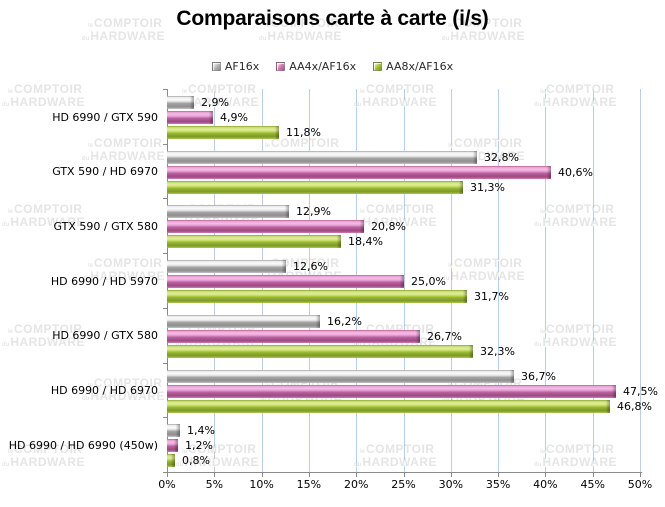 The image size is (665, 507). I want to click on category-label: GTX 590 / GTX 580, so click(105, 226).